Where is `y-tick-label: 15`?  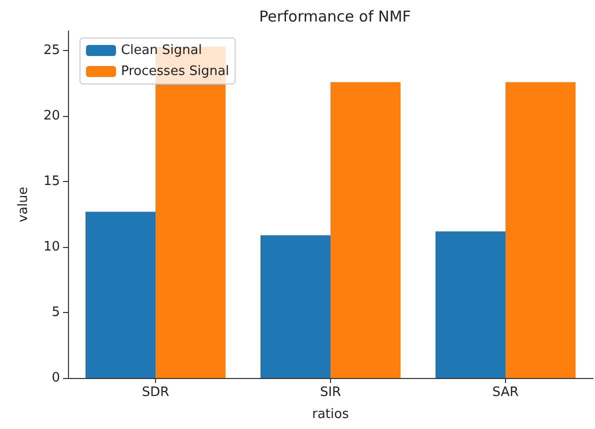
y-tick-label: 15 is located at coordinates (51, 182).